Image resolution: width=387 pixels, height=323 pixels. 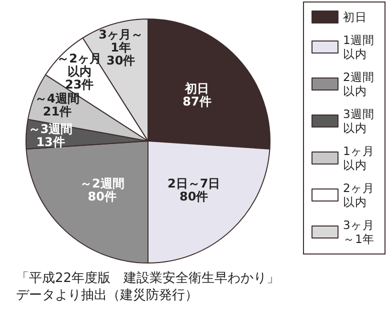 What do you see at coordinates (121, 47) in the screenshot?
I see `data-label: 3ヶ月～1年30件` at bounding box center [121, 47].